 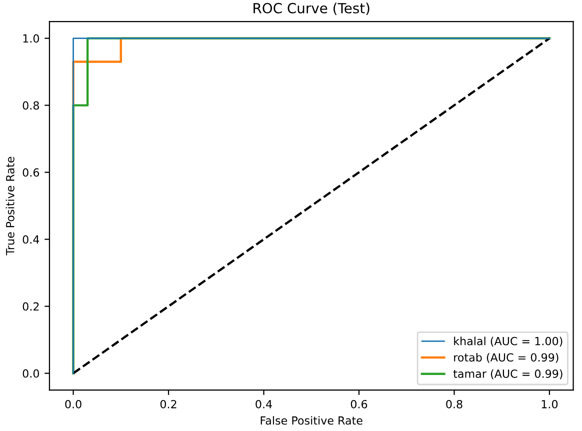 What do you see at coordinates (30, 306) in the screenshot?
I see `y-tick-label: 0.2` at bounding box center [30, 306].